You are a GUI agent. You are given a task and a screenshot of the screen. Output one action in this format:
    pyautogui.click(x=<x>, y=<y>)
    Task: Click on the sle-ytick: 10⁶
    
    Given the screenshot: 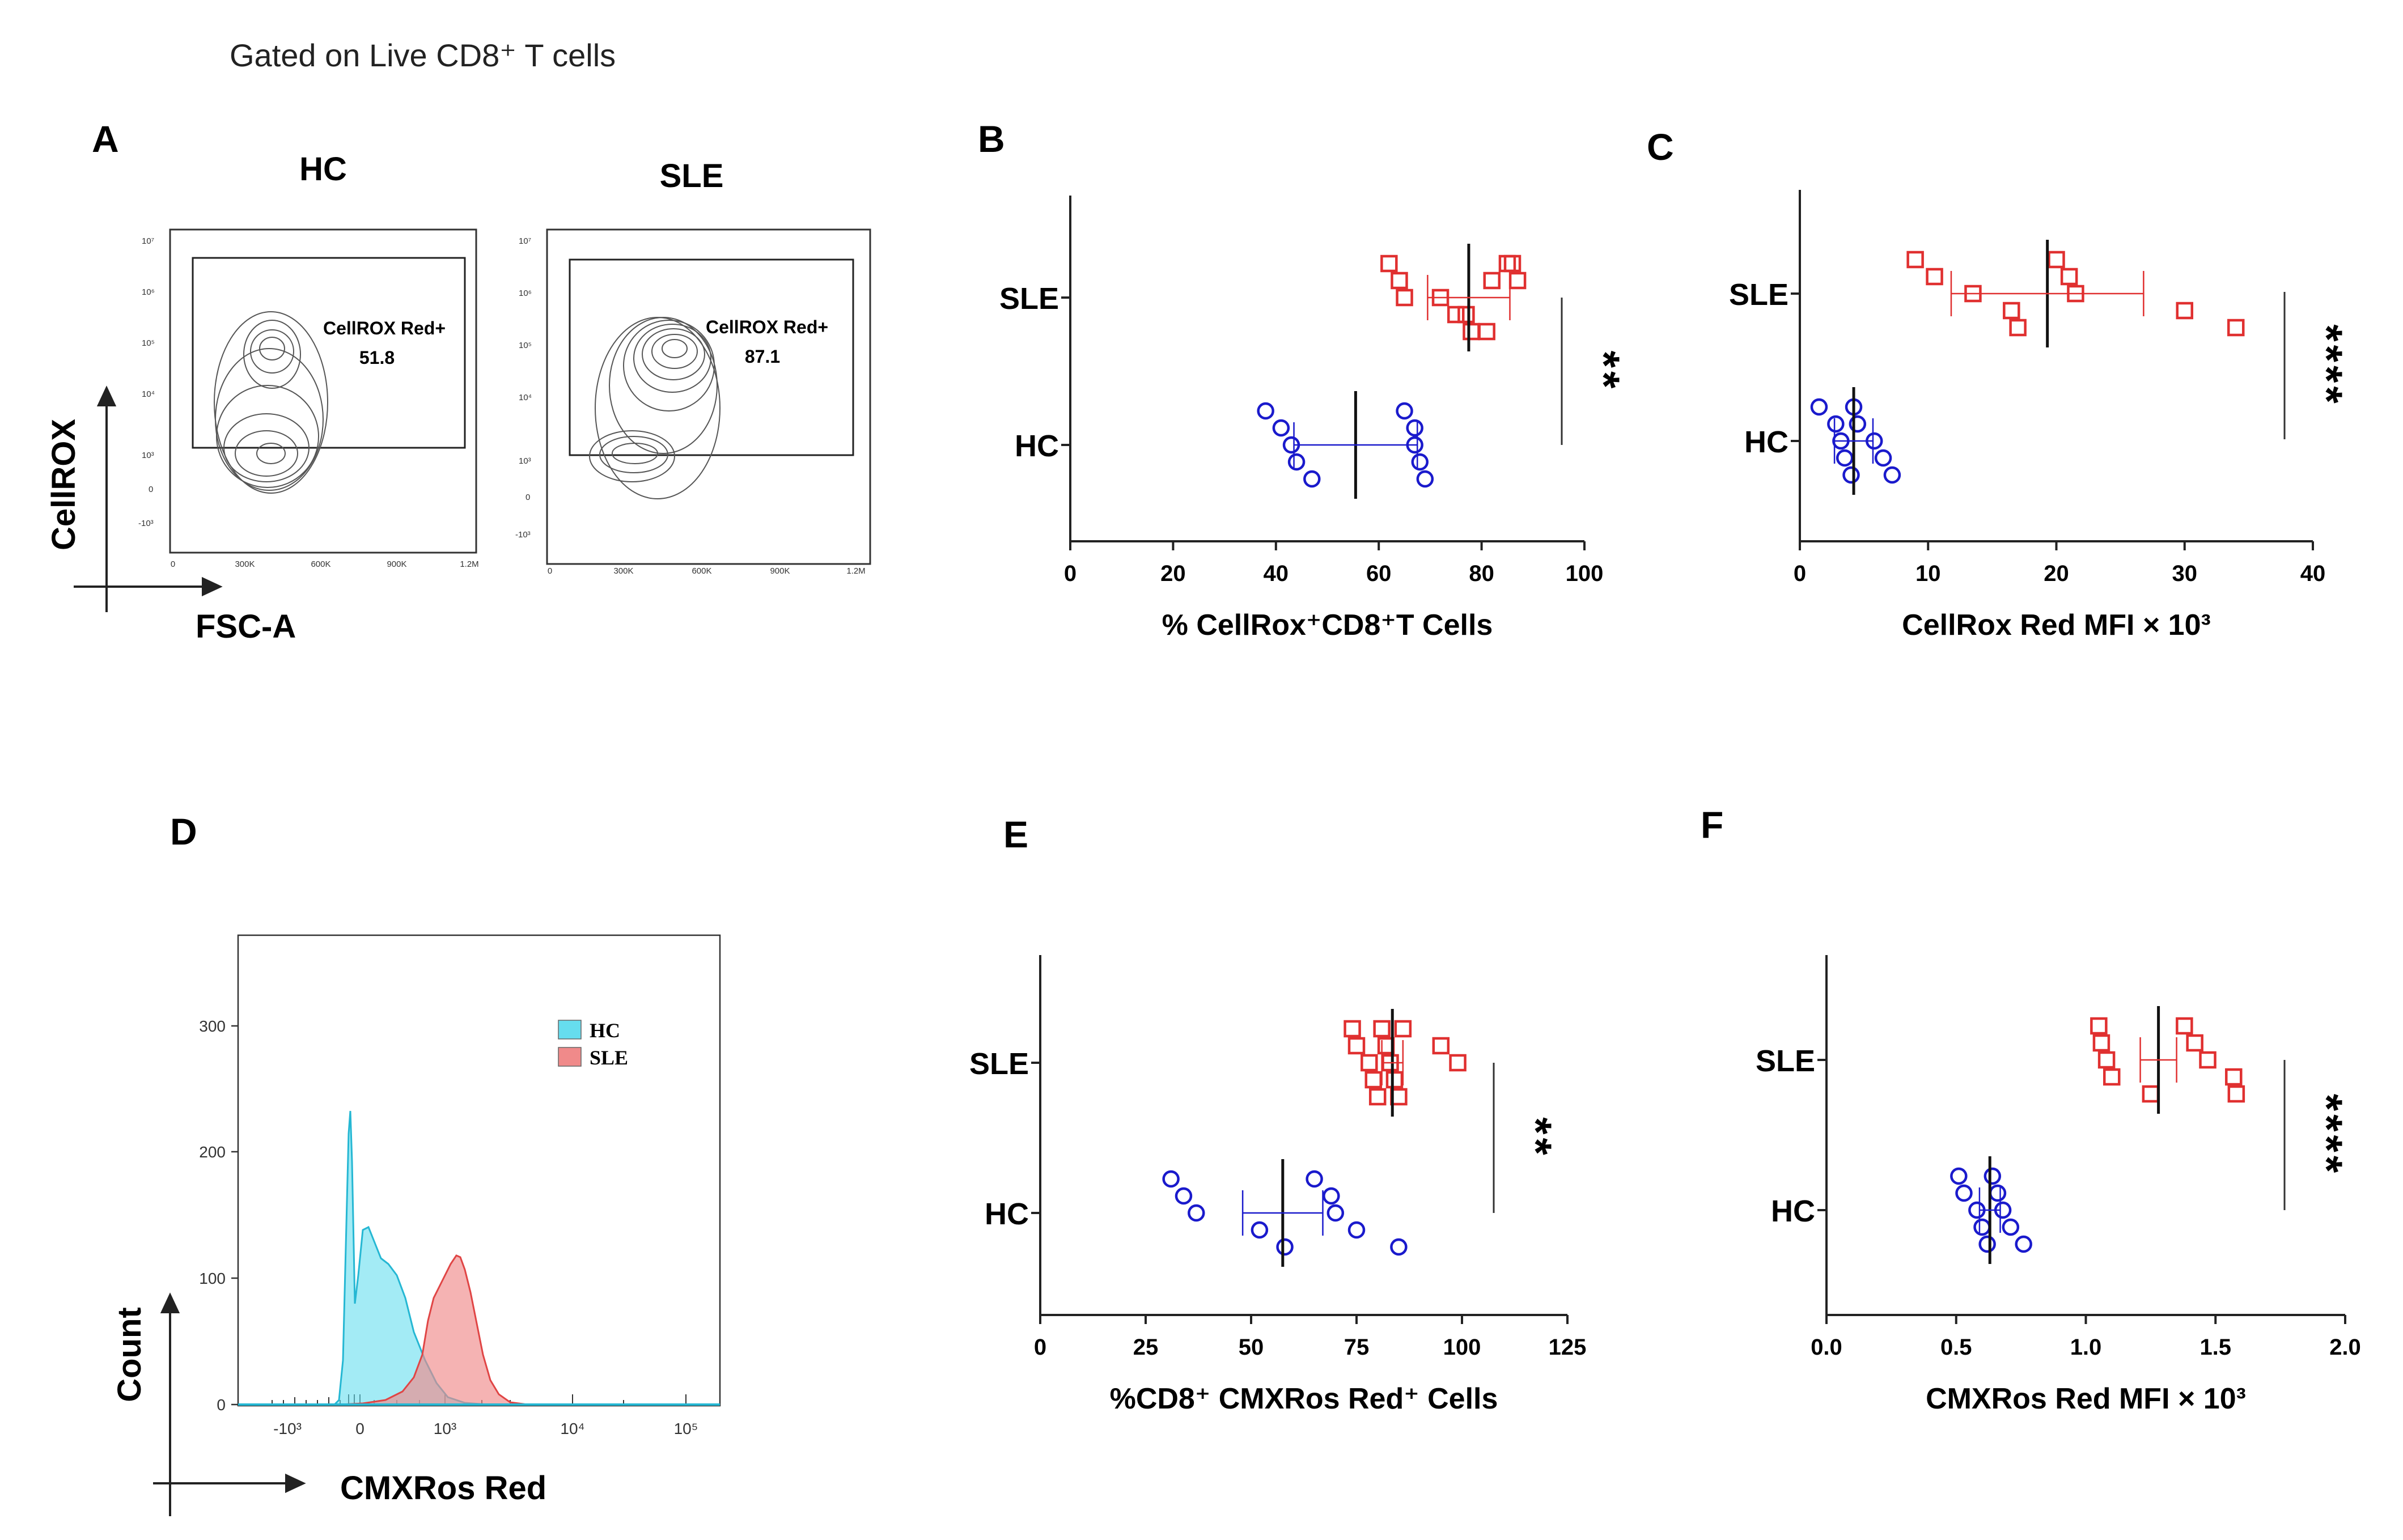 What is the action you would take?
    pyautogui.click(x=525, y=294)
    